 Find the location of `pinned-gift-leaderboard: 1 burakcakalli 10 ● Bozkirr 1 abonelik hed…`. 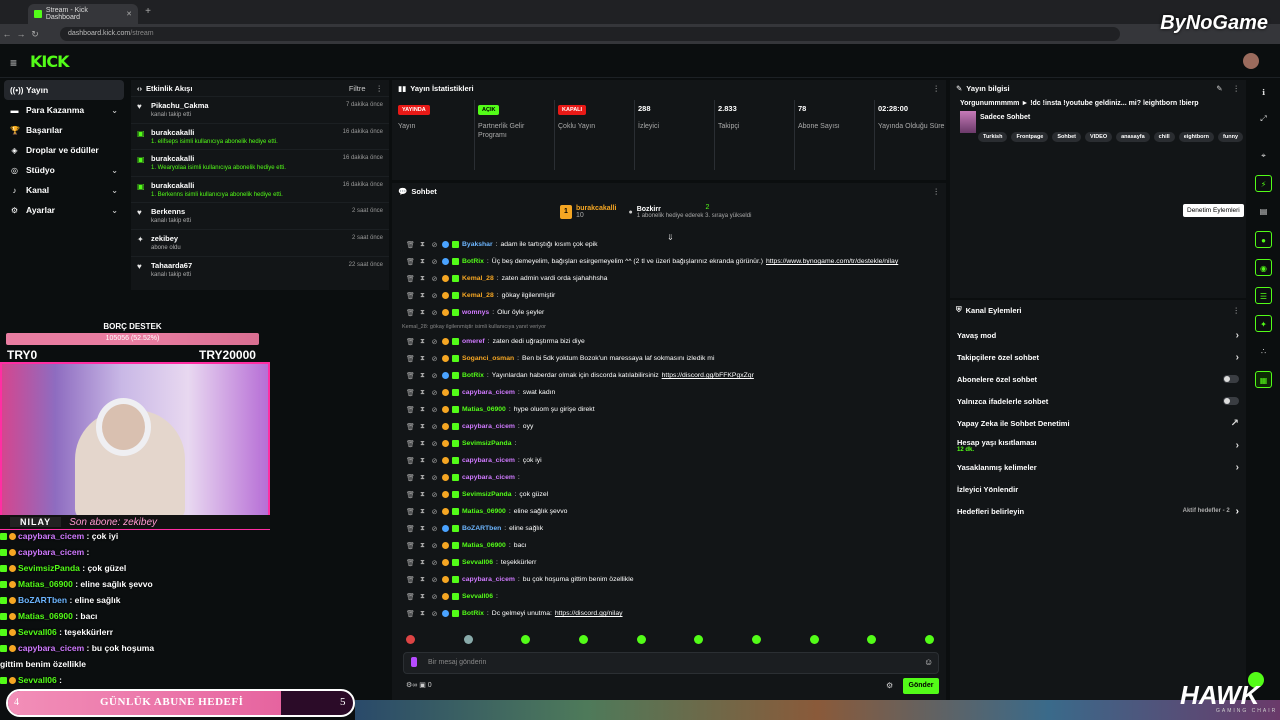

pinned-gift-leaderboard: 1 burakcakalli 10 ● Bozkirr 1 abonelik hed… is located at coordinates (670, 216).